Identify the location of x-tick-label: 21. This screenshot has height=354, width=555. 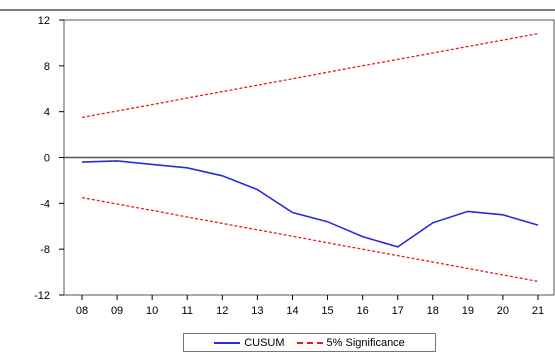
(538, 311).